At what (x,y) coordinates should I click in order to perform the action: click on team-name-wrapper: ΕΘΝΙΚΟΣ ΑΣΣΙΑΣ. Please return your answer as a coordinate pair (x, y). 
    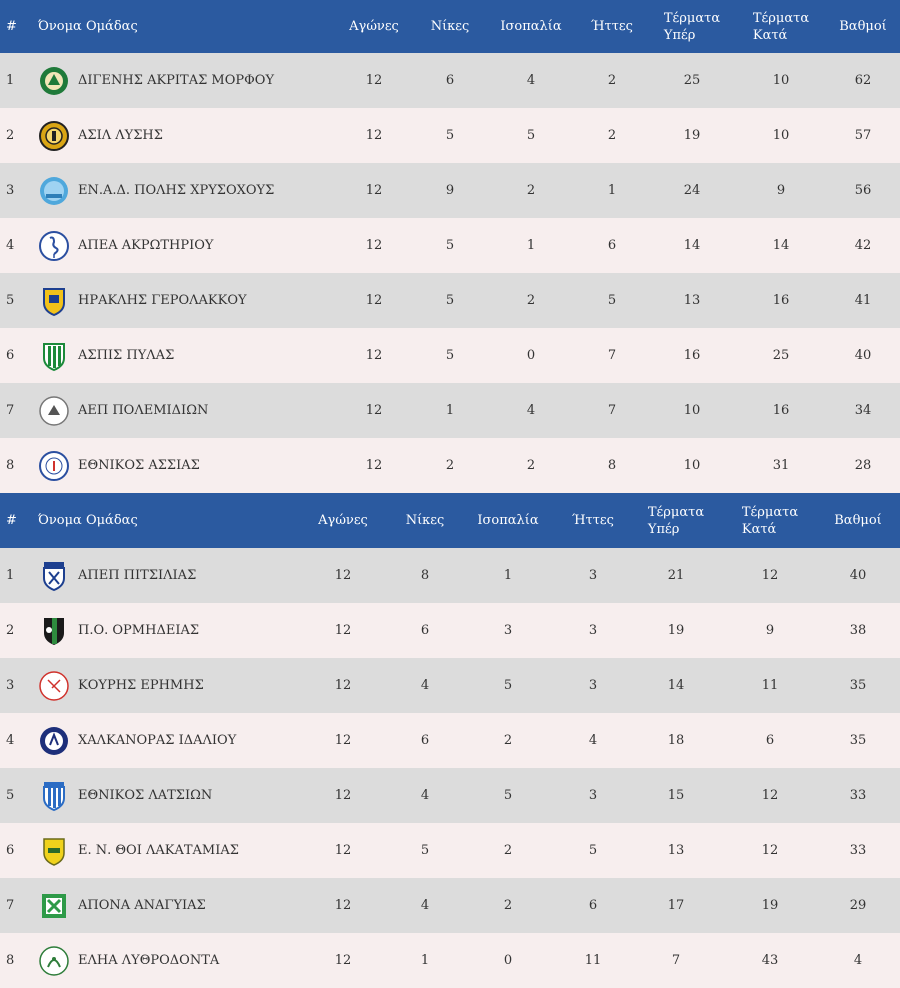
    Looking at the image, I should click on (184, 466).